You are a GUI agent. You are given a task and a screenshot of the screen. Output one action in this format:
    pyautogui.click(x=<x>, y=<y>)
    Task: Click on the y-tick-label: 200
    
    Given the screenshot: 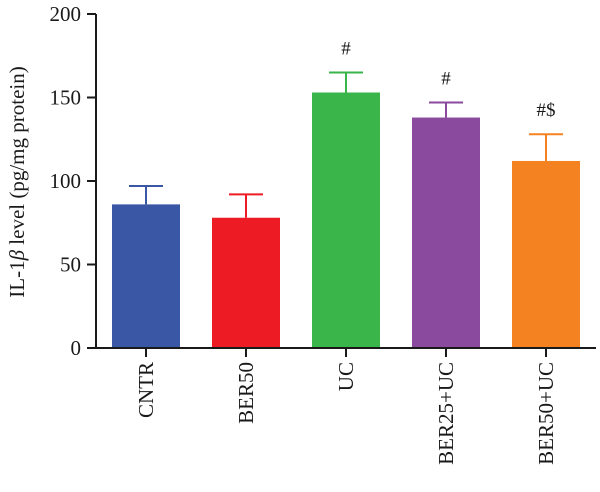 What is the action you would take?
    pyautogui.click(x=66, y=14)
    